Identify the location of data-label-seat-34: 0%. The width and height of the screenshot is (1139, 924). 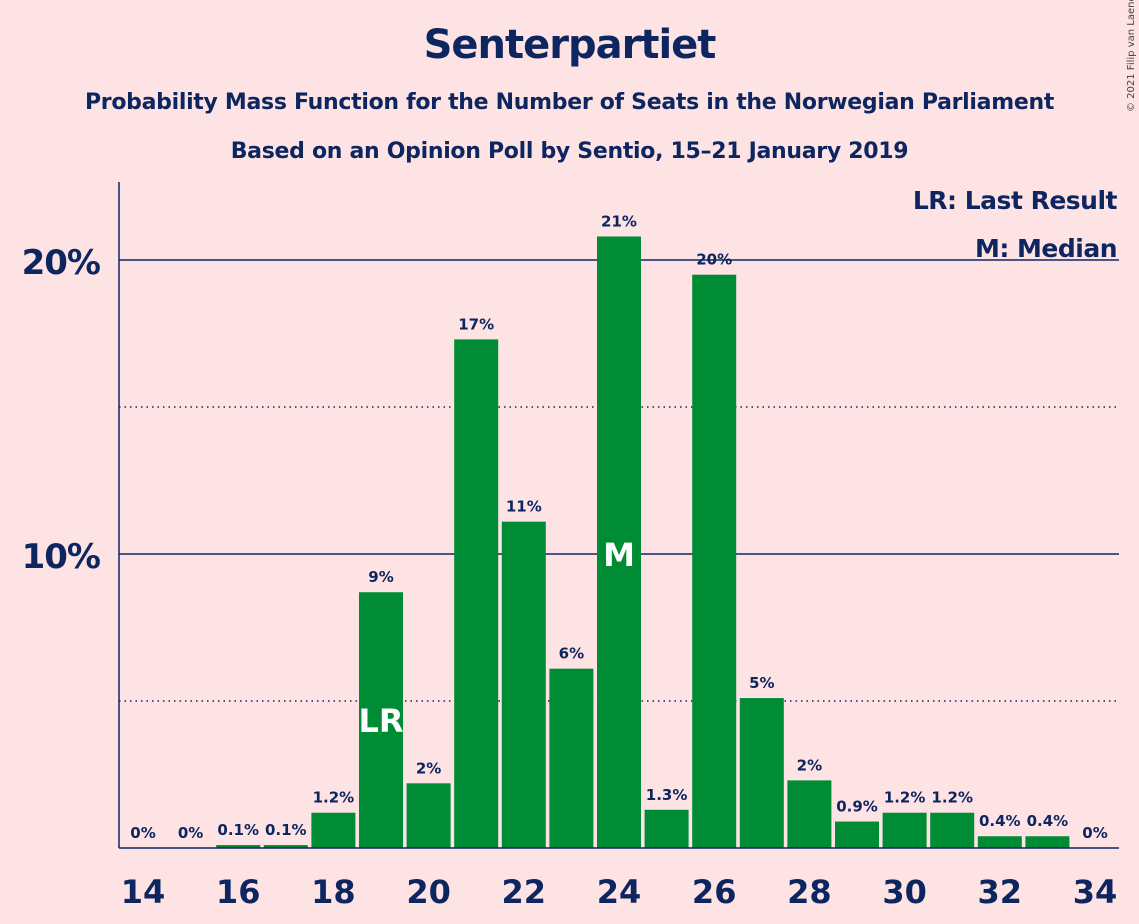
(1094, 833).